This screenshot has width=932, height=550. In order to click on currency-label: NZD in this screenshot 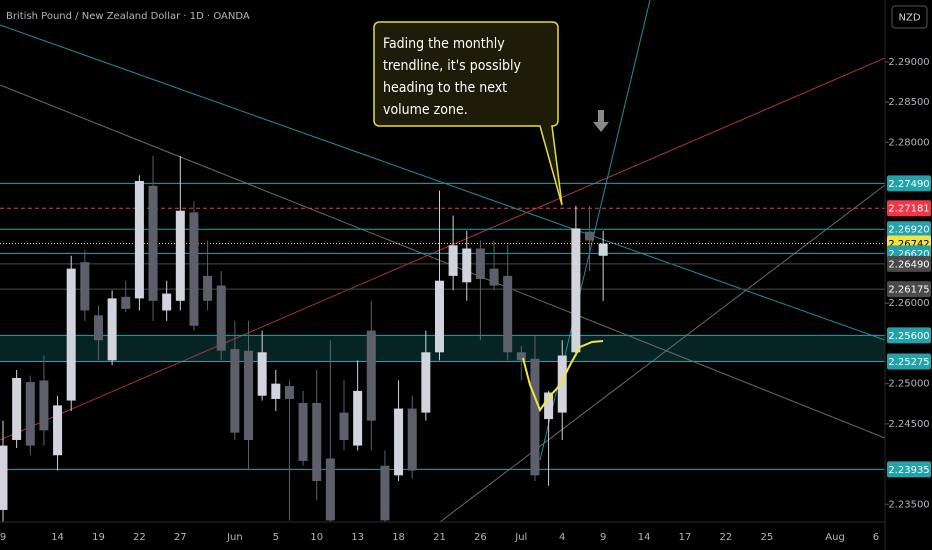, I will do `click(909, 18)`.